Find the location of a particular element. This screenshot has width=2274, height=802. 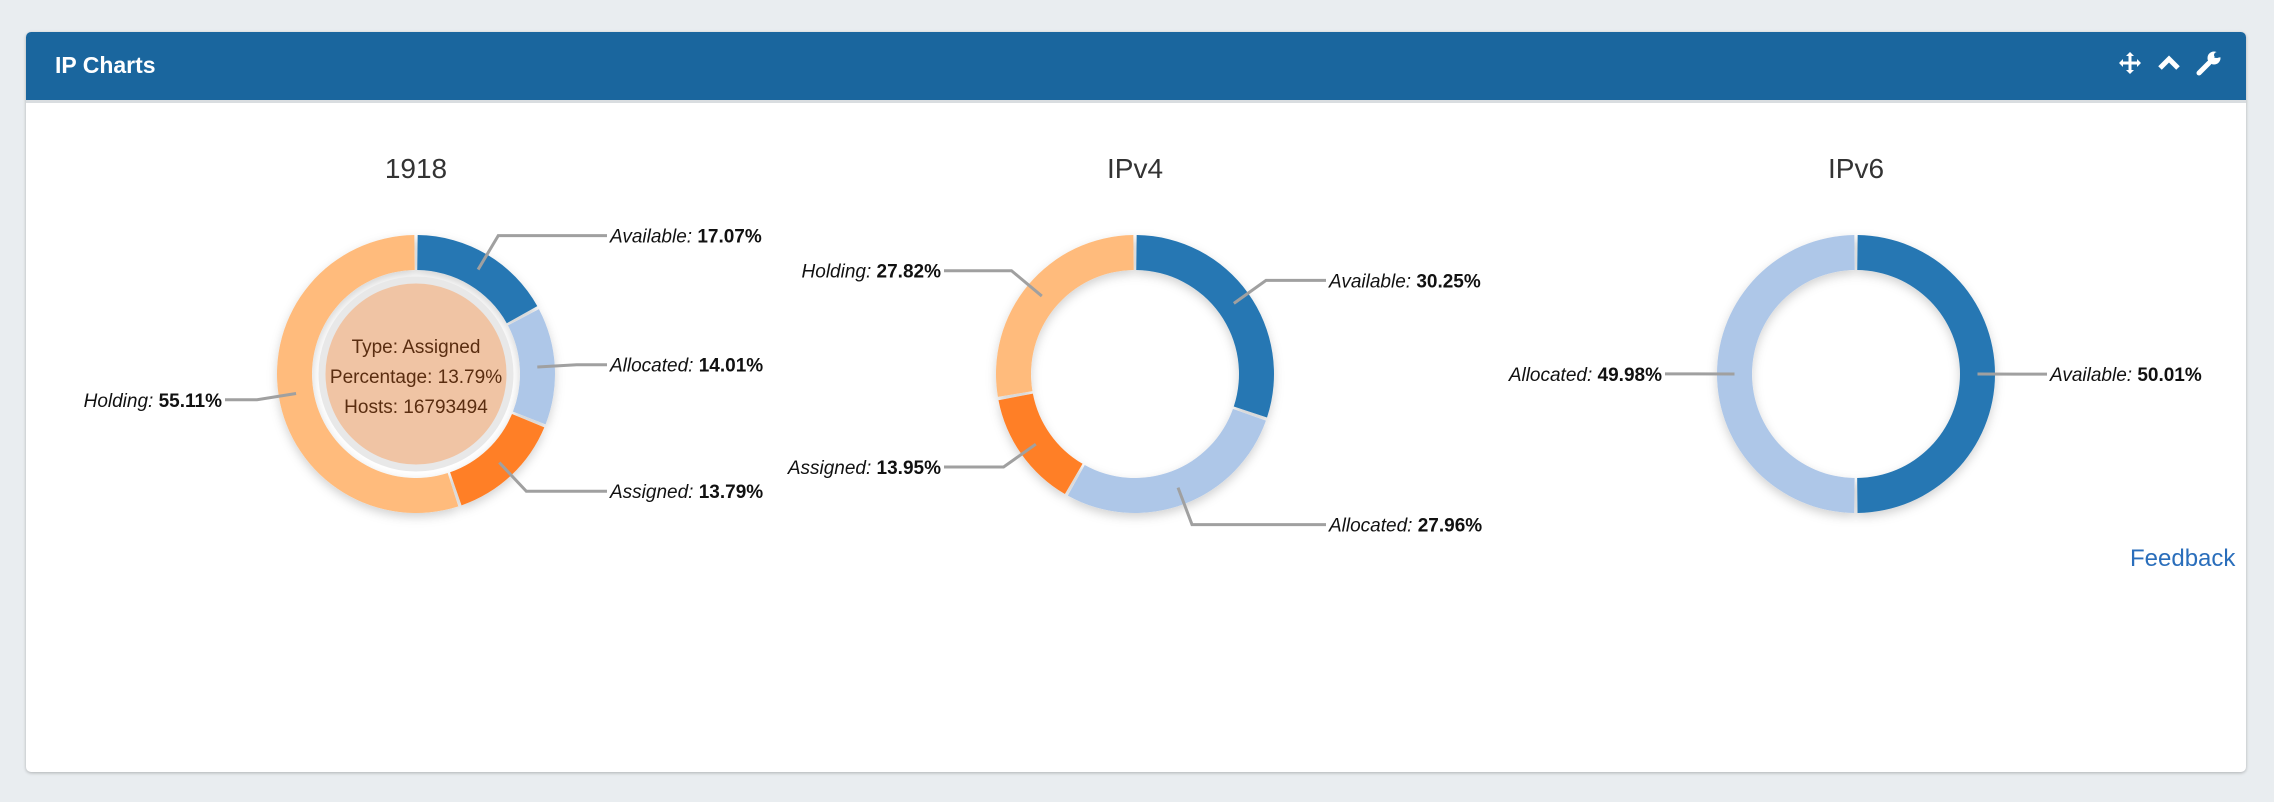

donut-chart-ipv6: IPv6 Available: 50.01% Allocated: 49.98% is located at coordinates (1855, 333).